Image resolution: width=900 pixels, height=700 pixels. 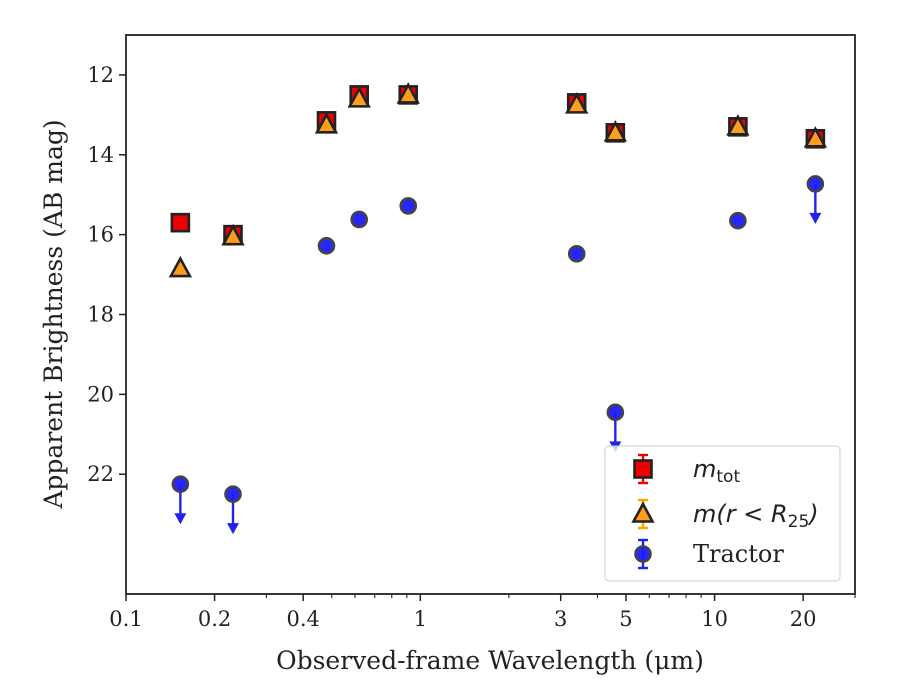 What do you see at coordinates (714, 619) in the screenshot?
I see `x-tick-label: 10` at bounding box center [714, 619].